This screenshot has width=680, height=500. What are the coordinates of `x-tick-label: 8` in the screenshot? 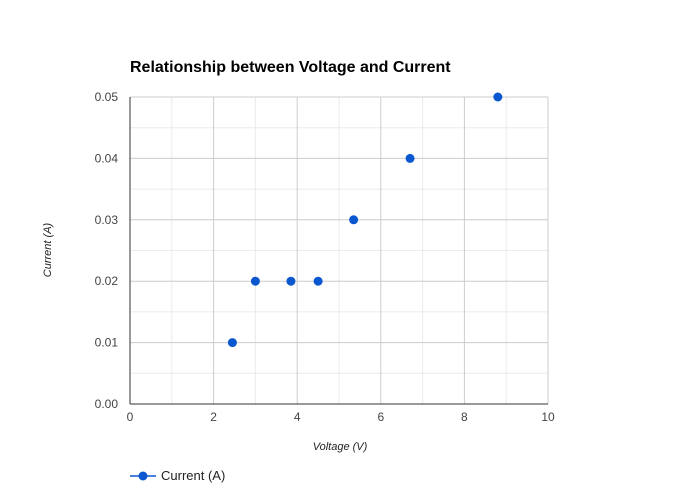 It's located at (464, 417).